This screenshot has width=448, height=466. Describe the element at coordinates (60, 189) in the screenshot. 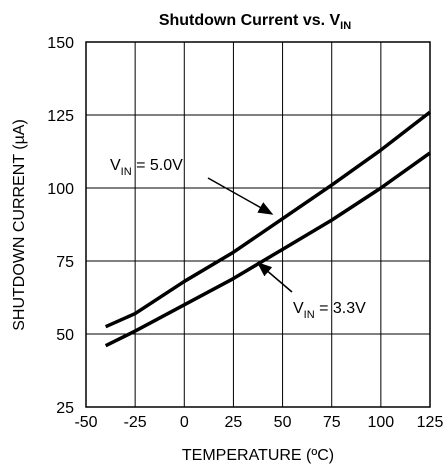

I see `y-tick-label: 100` at that location.